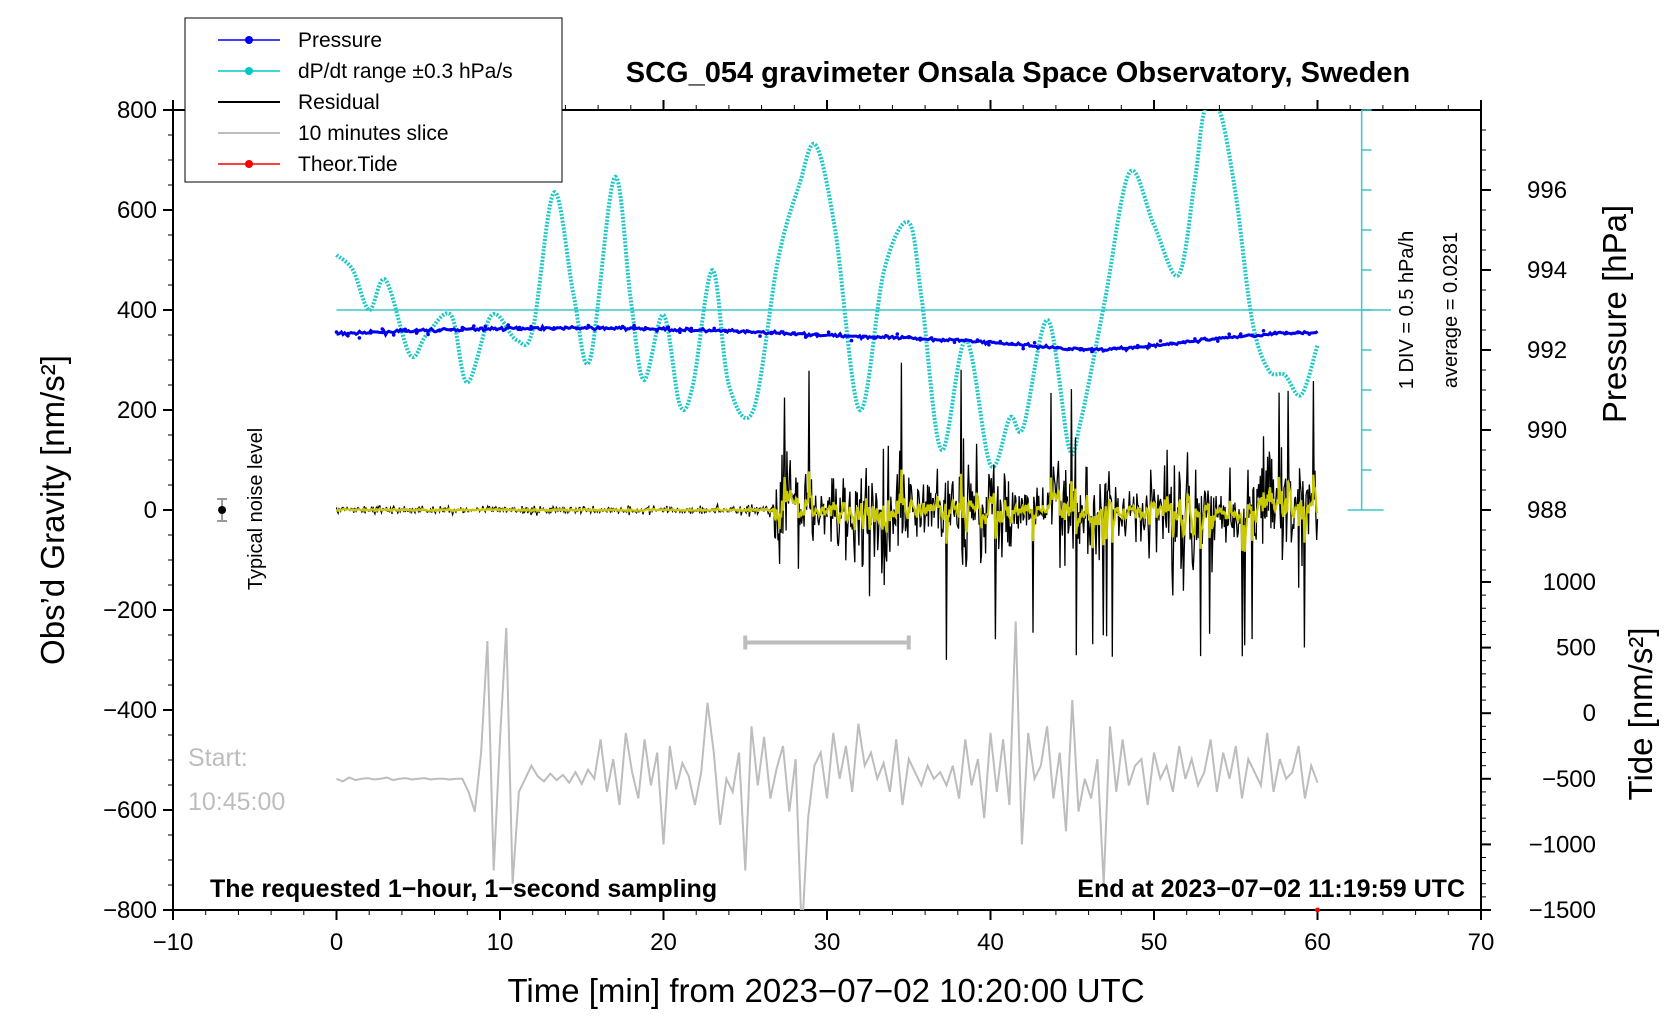  What do you see at coordinates (1524, 350) in the screenshot?
I see `pressure-axis-ticks: 996 994 992 990 988` at bounding box center [1524, 350].